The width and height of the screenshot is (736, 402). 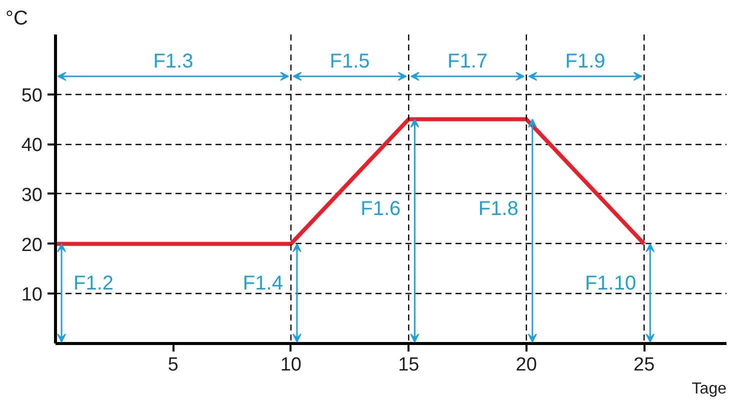 I want to click on annotation: F1.2, so click(x=94, y=283).